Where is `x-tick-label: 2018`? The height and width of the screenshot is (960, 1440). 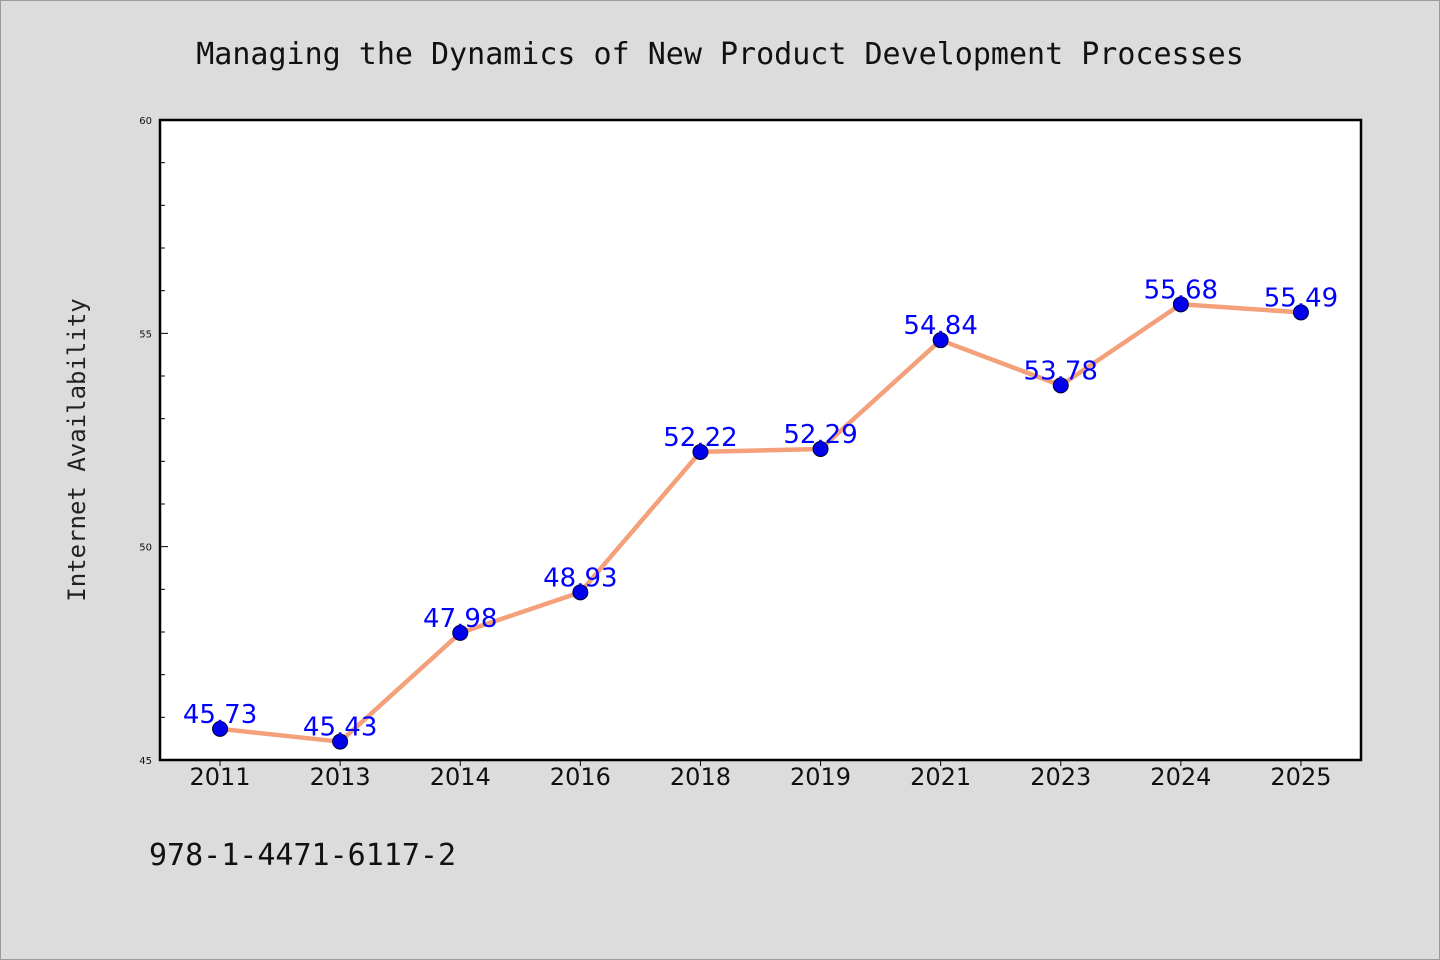 x-tick-label: 2018 is located at coordinates (700, 777).